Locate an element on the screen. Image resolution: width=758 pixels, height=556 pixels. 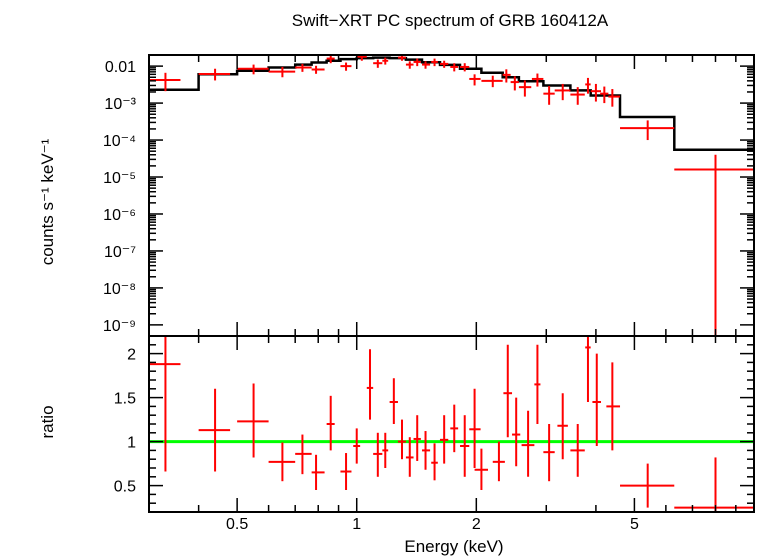
x-tick-label: 2 is located at coordinates (476, 524).